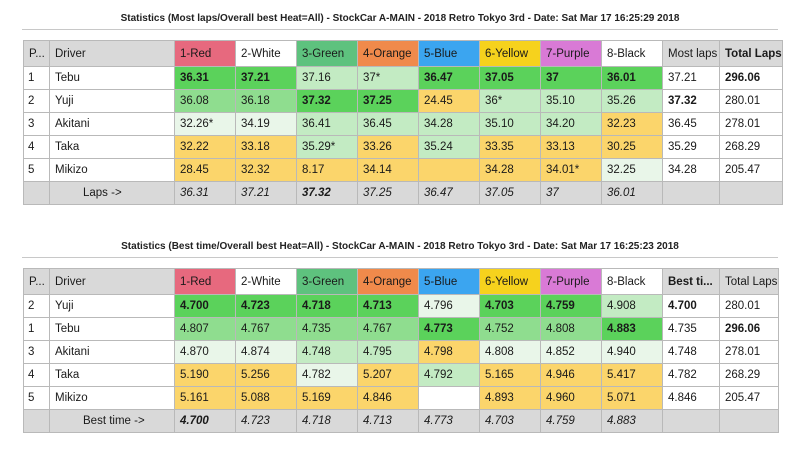  Describe the element at coordinates (205, 375) in the screenshot. I see `lane-1-cell: 5.190` at that location.